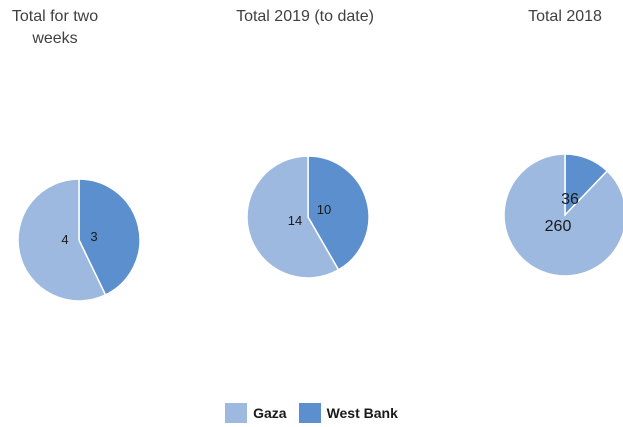  I want to click on chart-title-two-weeks: Total for two weeks, so click(55, 27).